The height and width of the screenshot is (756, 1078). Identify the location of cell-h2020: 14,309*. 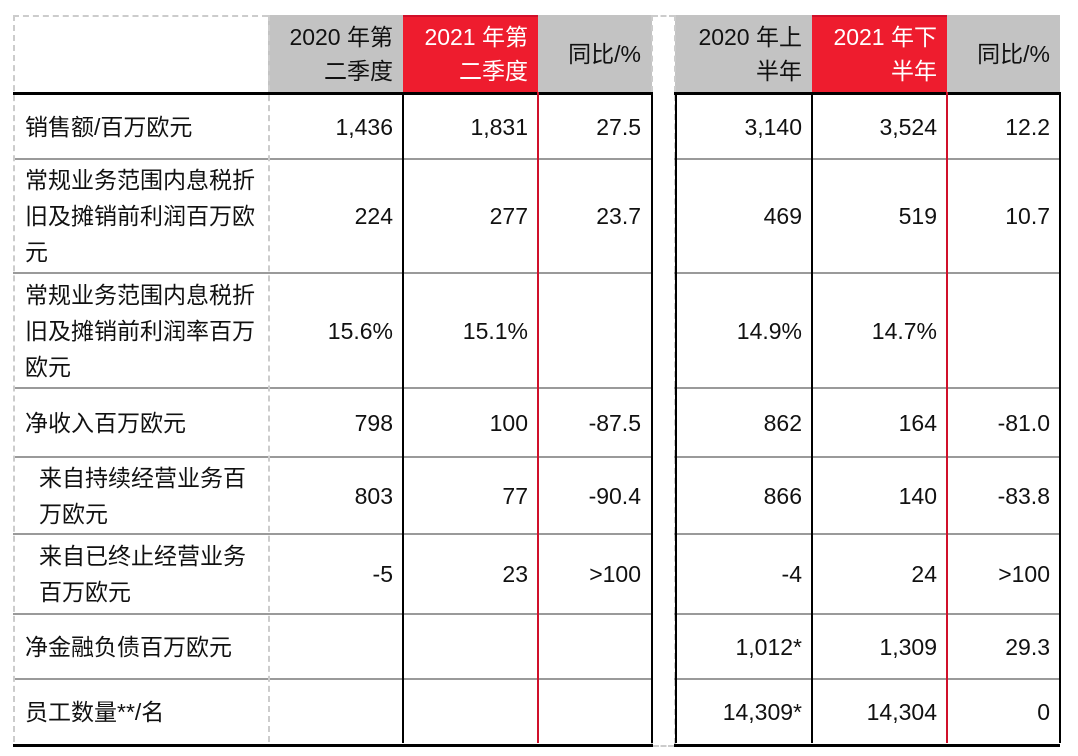
(743, 713).